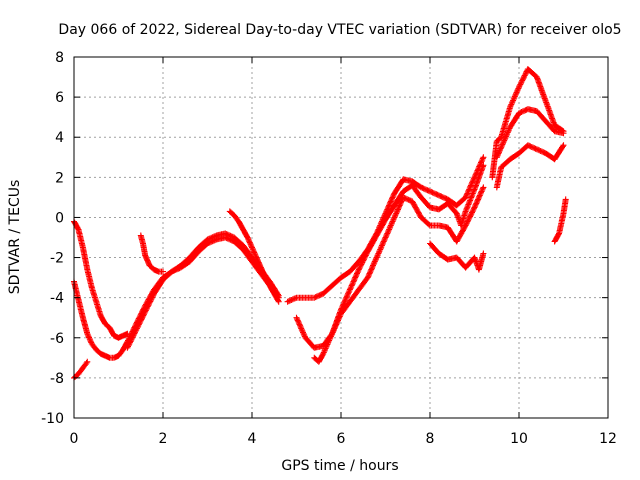 This screenshot has width=640, height=480. What do you see at coordinates (519, 439) in the screenshot?
I see `x-tick-label: 10` at bounding box center [519, 439].